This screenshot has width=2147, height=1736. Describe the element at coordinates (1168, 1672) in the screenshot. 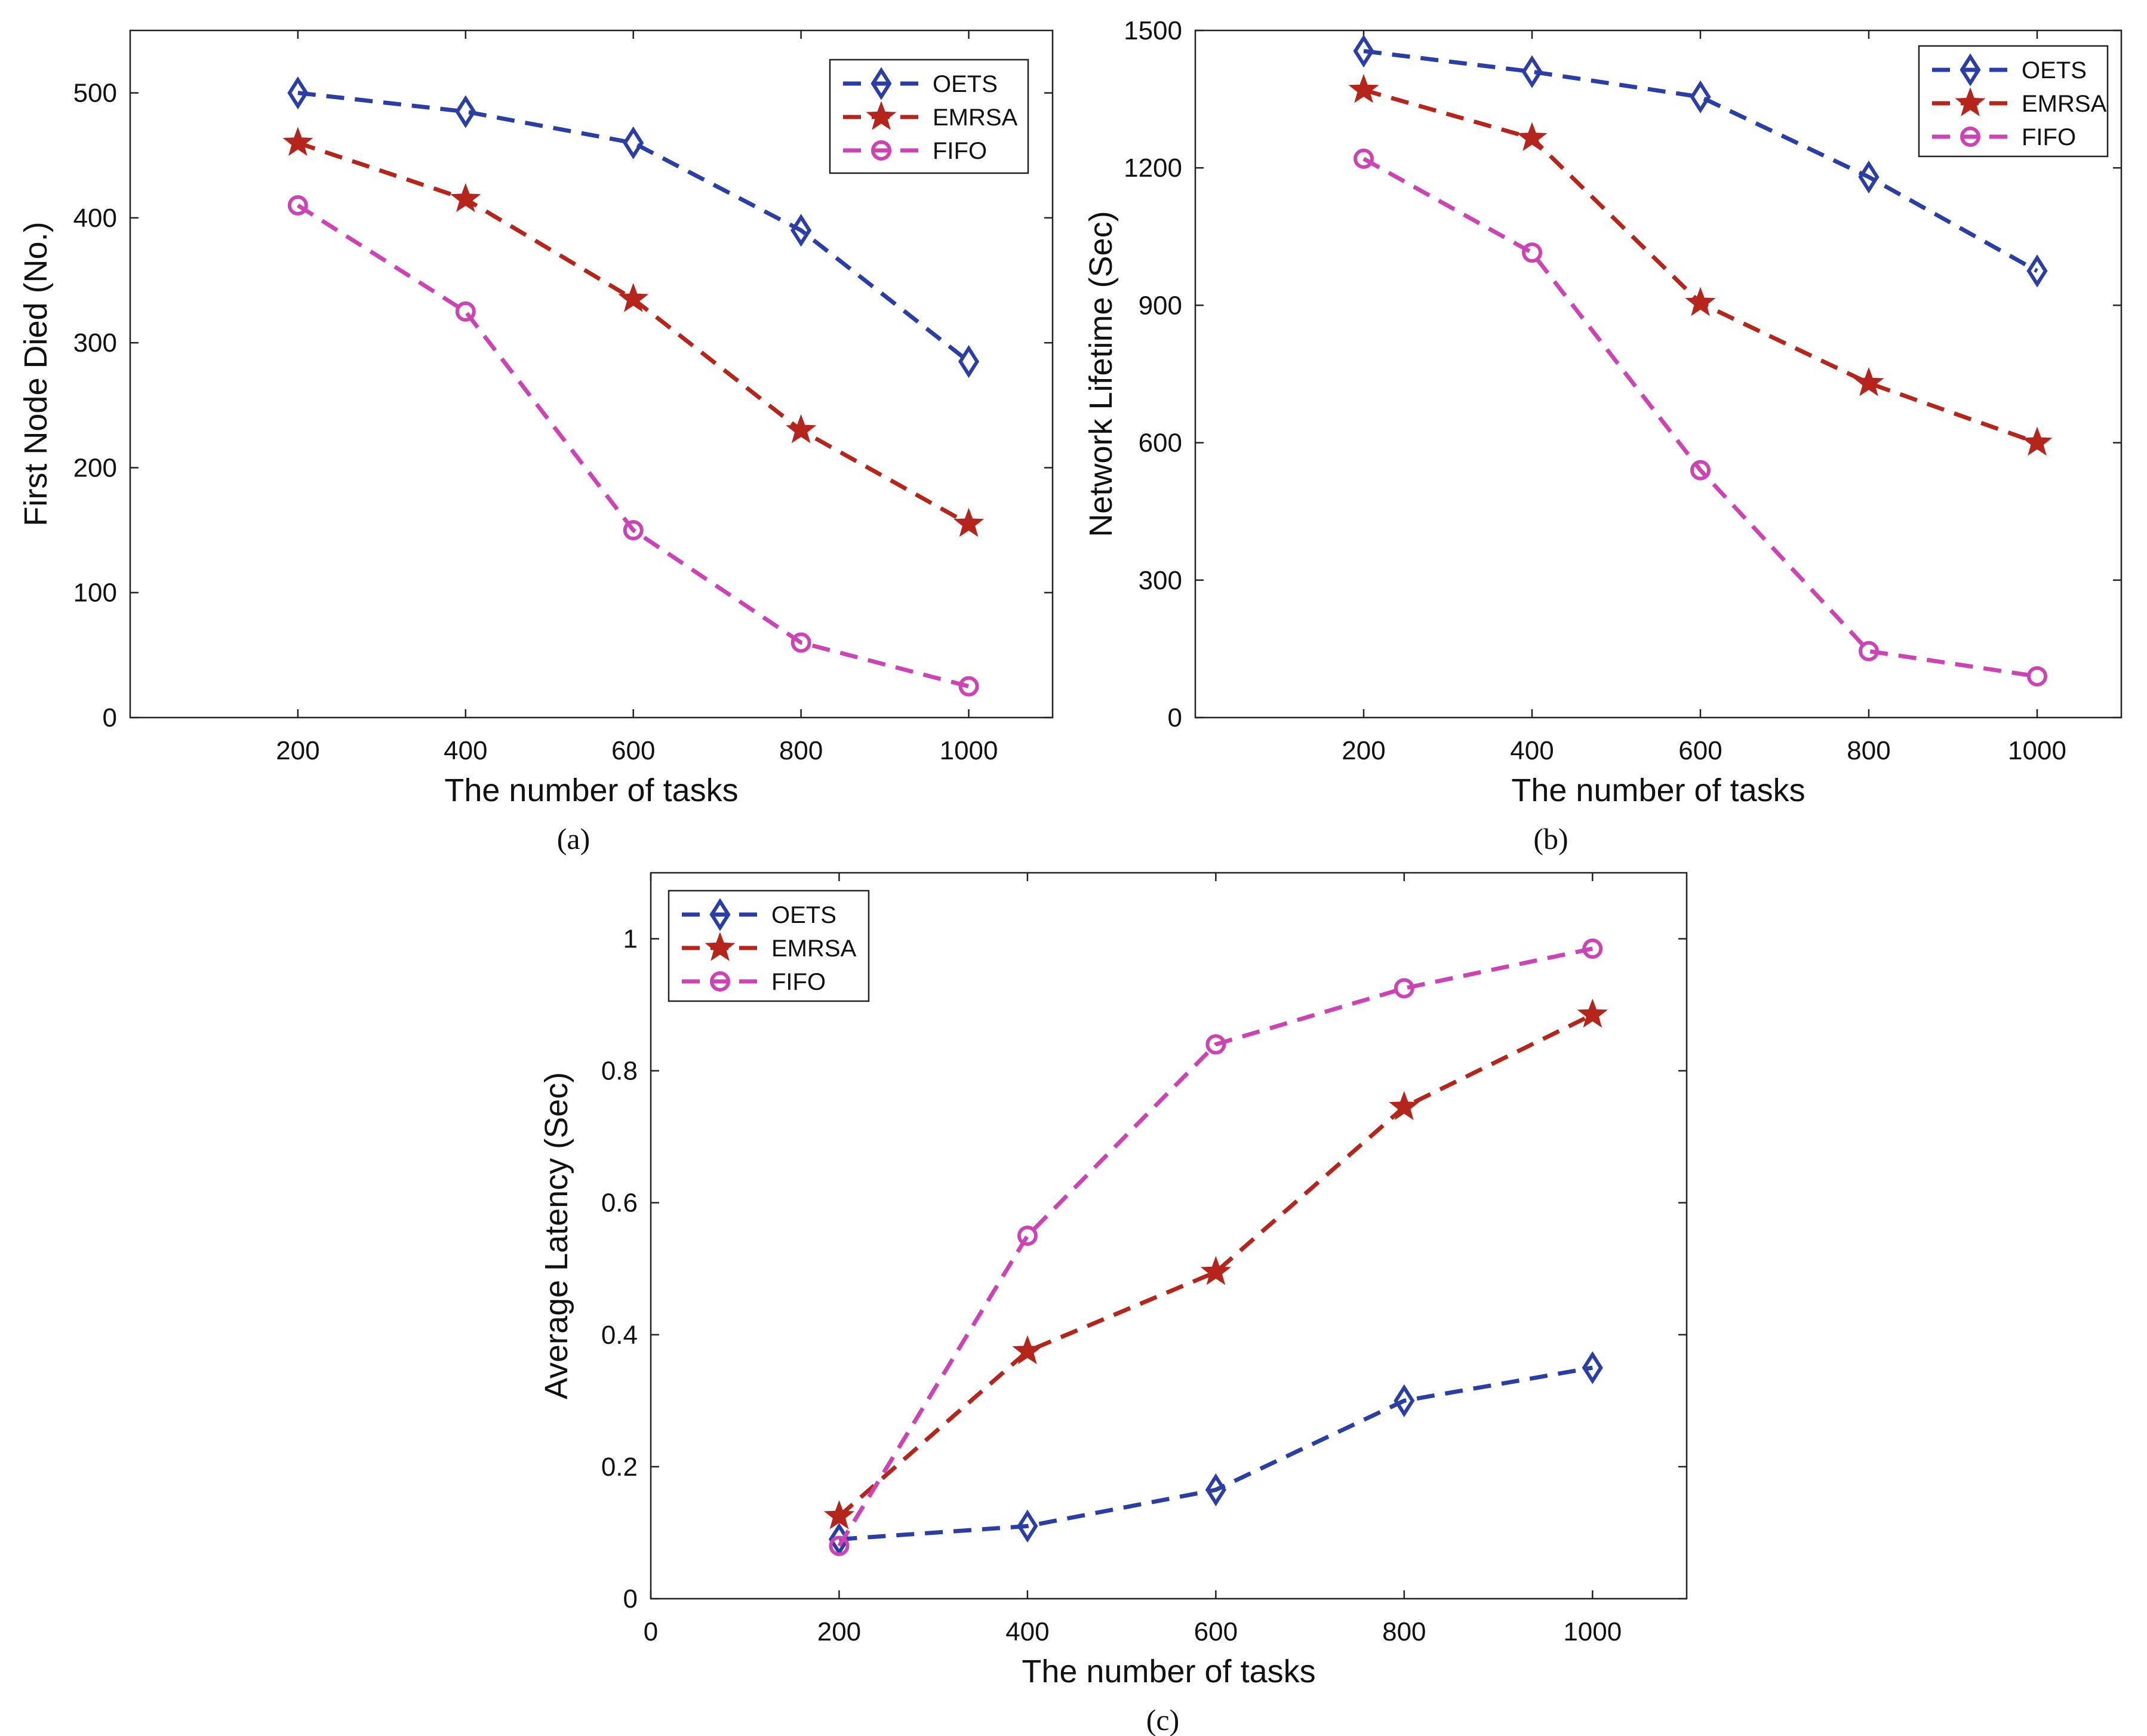

I see `x-axis-label: The number of tasks` at that location.